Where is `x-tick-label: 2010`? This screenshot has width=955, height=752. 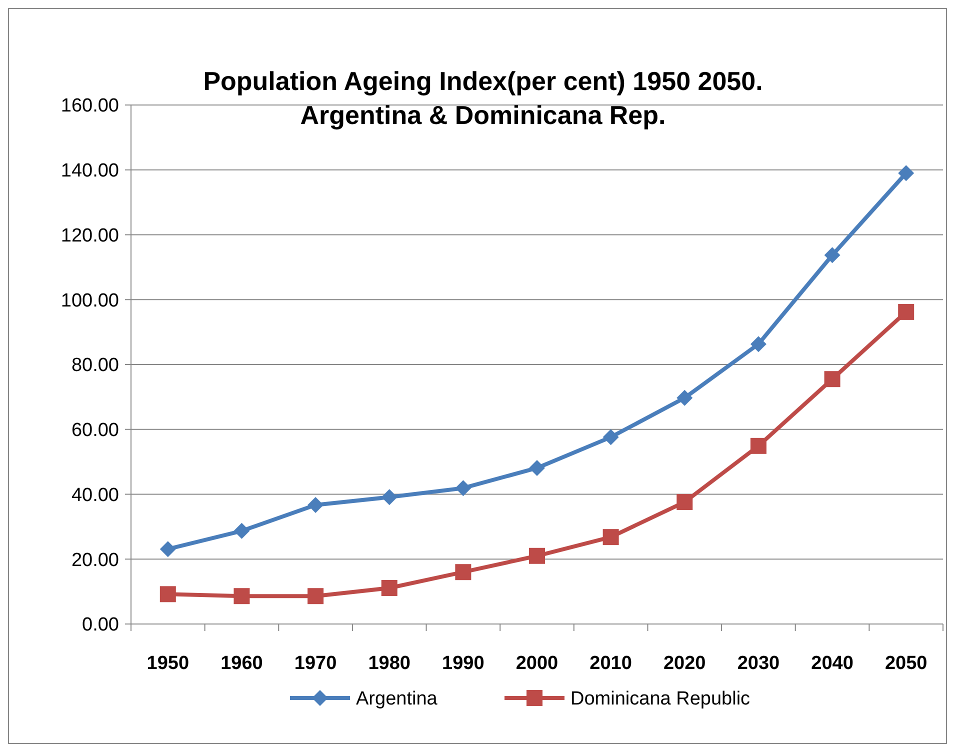
x-tick-label: 2010 is located at coordinates (611, 663).